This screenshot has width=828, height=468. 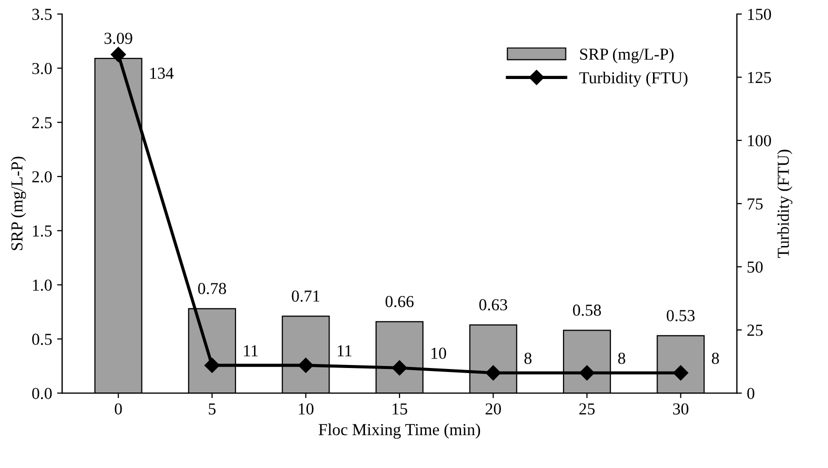 What do you see at coordinates (212, 409) in the screenshot?
I see `x-tick-label: 5` at bounding box center [212, 409].